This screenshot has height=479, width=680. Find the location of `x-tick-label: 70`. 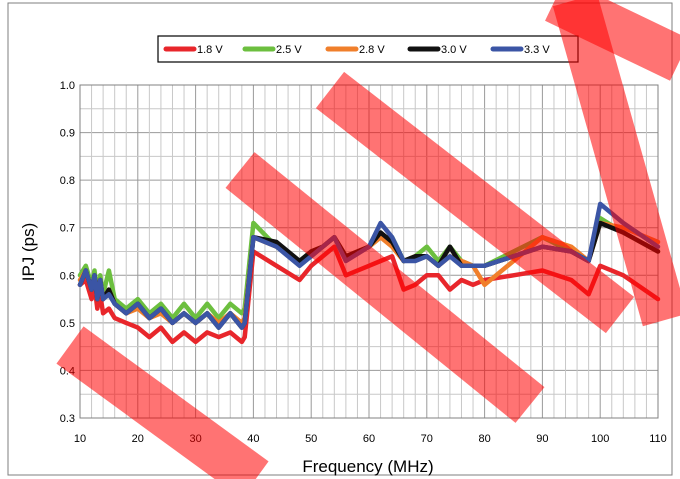

x-tick-label: 70 is located at coordinates (427, 439).